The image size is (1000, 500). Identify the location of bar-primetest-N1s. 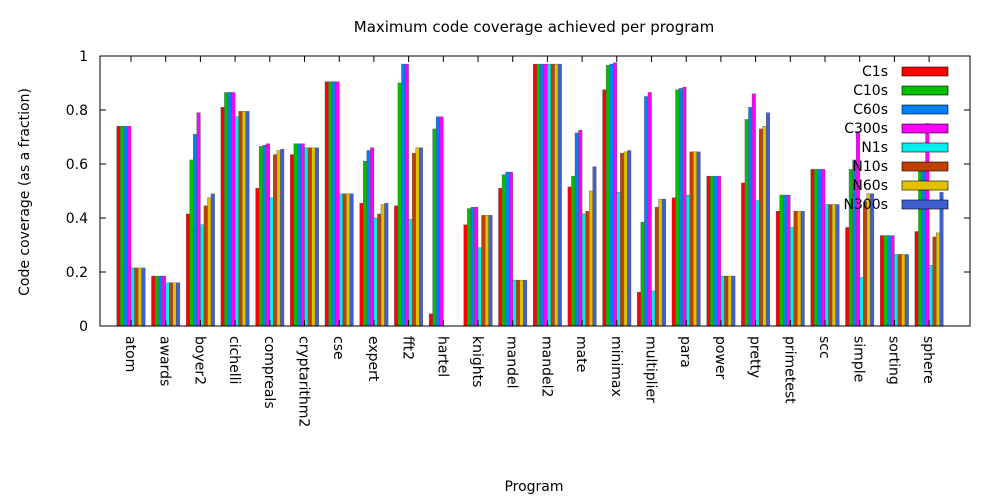
(792, 277).